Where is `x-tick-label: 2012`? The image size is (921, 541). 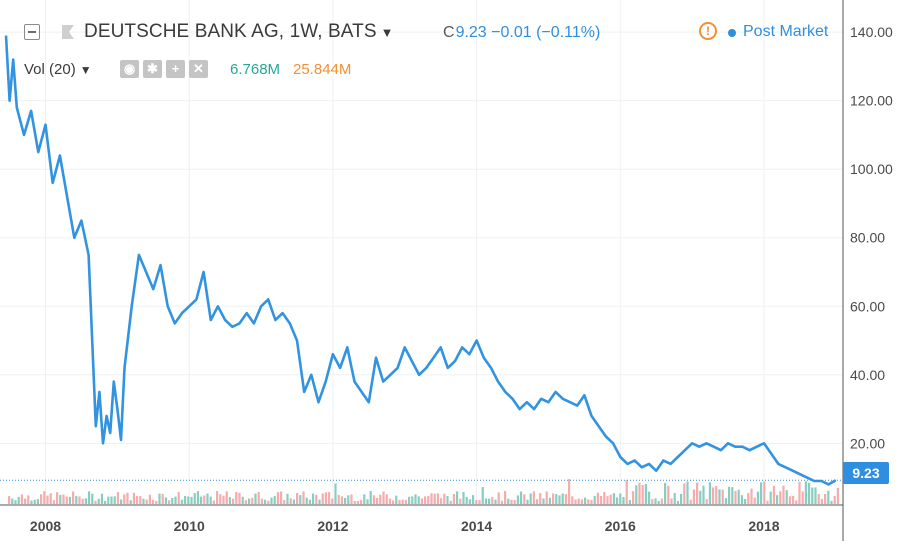
x-tick-label: 2012 is located at coordinates (332, 526).